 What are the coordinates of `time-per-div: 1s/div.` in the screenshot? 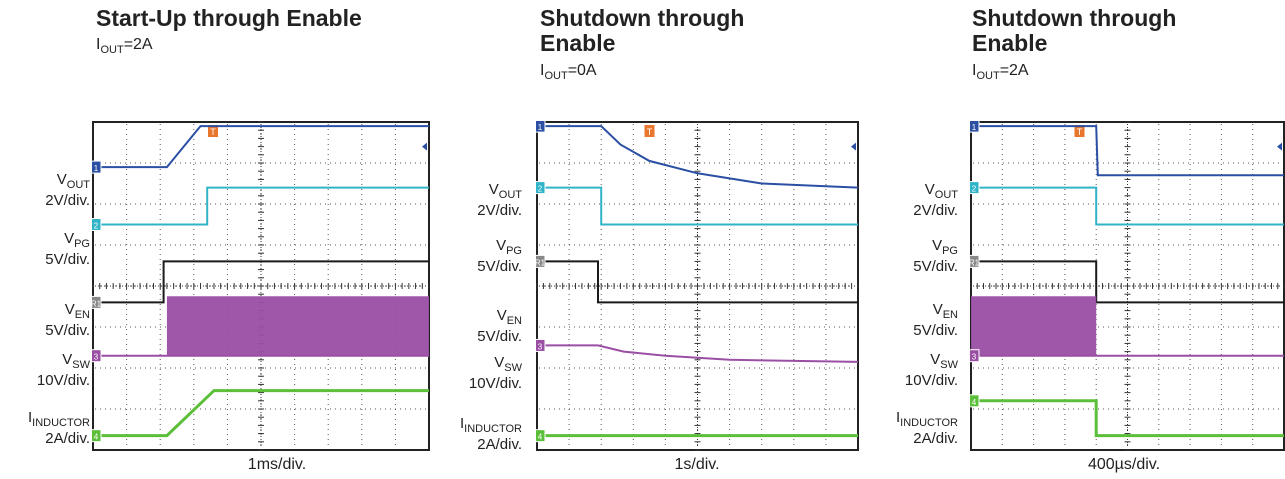 It's located at (697, 464).